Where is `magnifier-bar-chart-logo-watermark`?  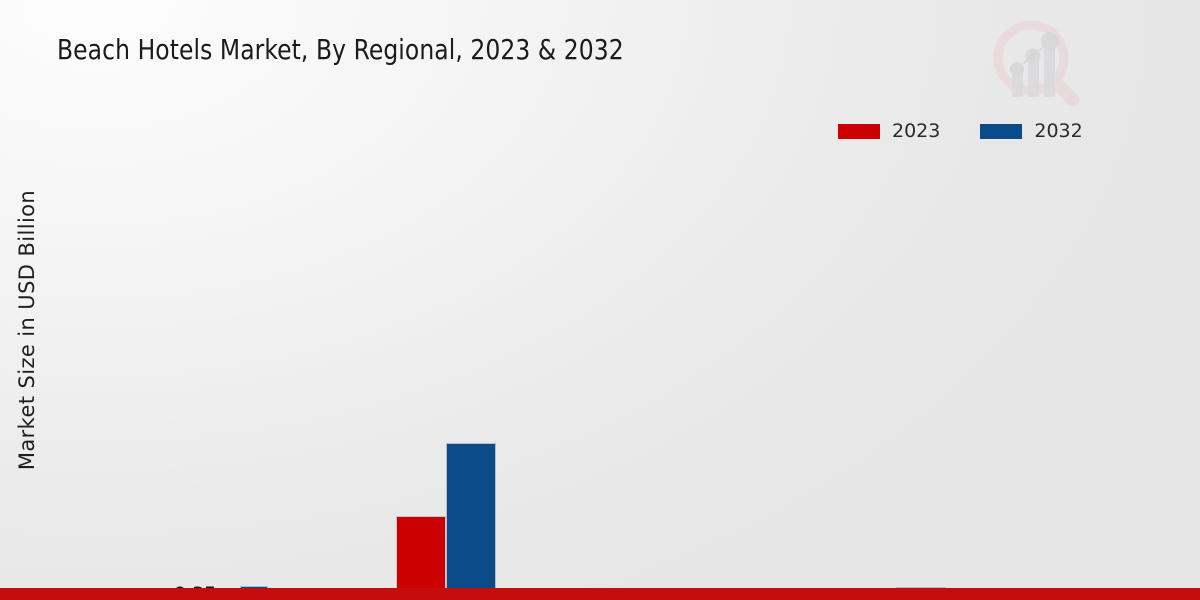
magnifier-bar-chart-logo-watermark is located at coordinates (1035, 60).